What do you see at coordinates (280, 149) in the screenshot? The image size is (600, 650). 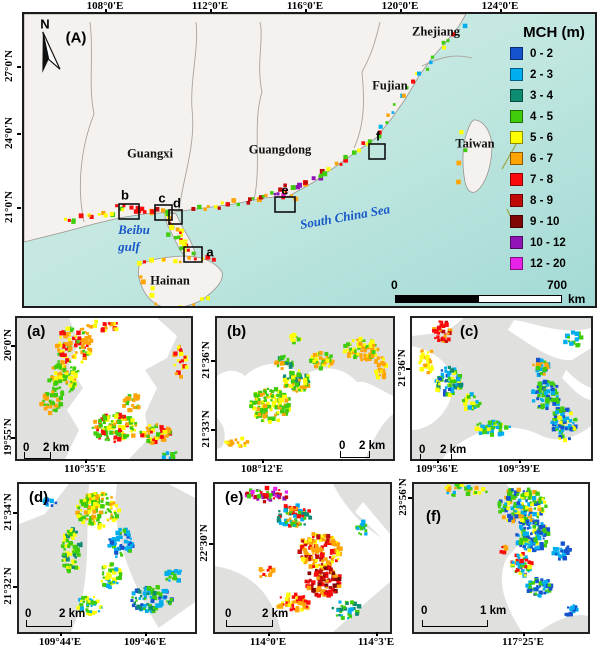 I see `region-label-guangdong: Guangdong` at bounding box center [280, 149].